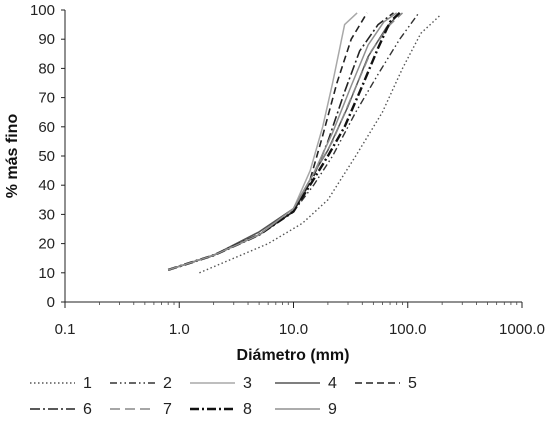  What do you see at coordinates (46, 39) in the screenshot?
I see `y-tick-label: 90` at bounding box center [46, 39].